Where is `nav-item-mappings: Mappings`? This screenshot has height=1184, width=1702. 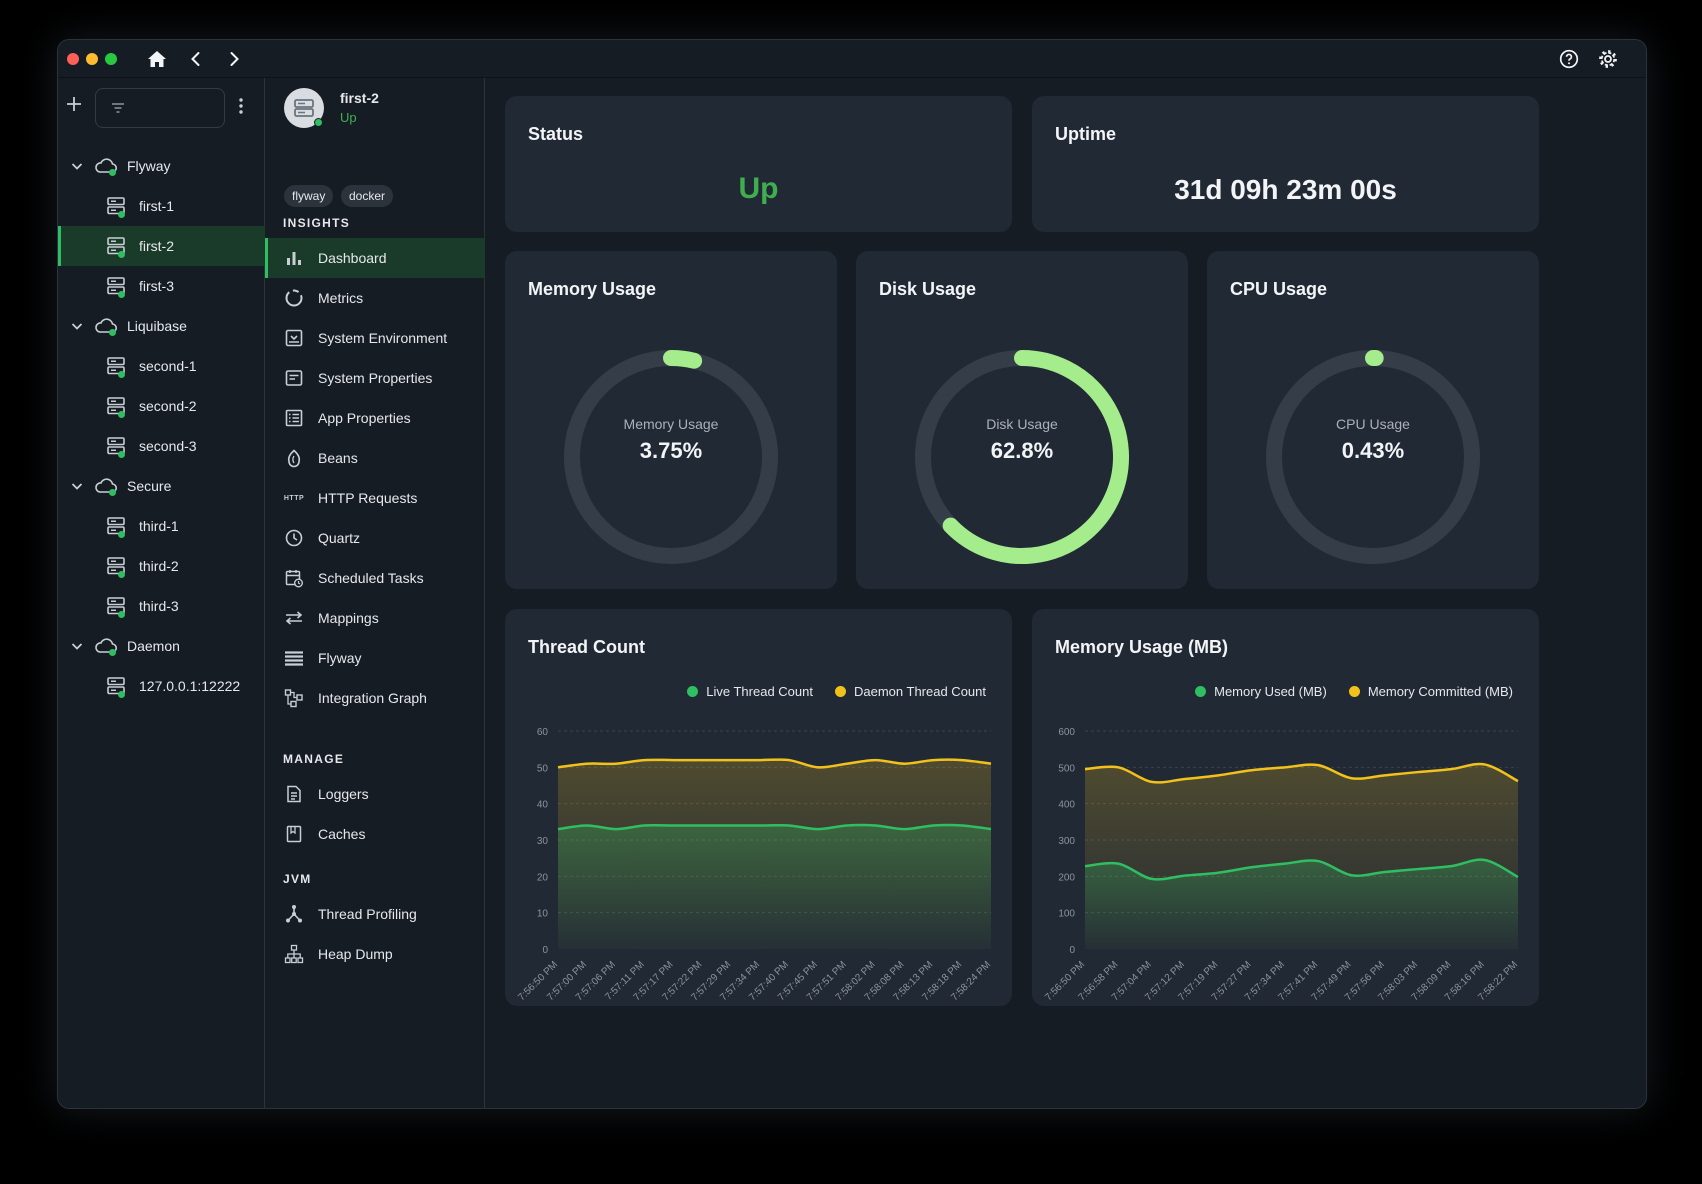
nav-item-mappings: Mappings is located at coordinates (375, 618).